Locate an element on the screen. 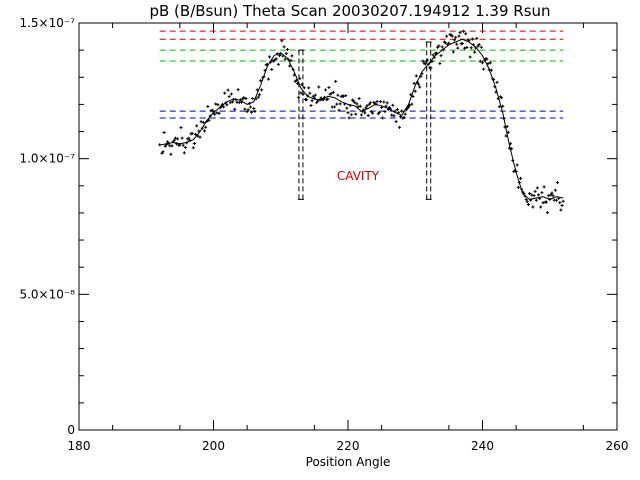 This screenshot has height=480, width=640. cavity-annotation: CAVITY is located at coordinates (358, 176).